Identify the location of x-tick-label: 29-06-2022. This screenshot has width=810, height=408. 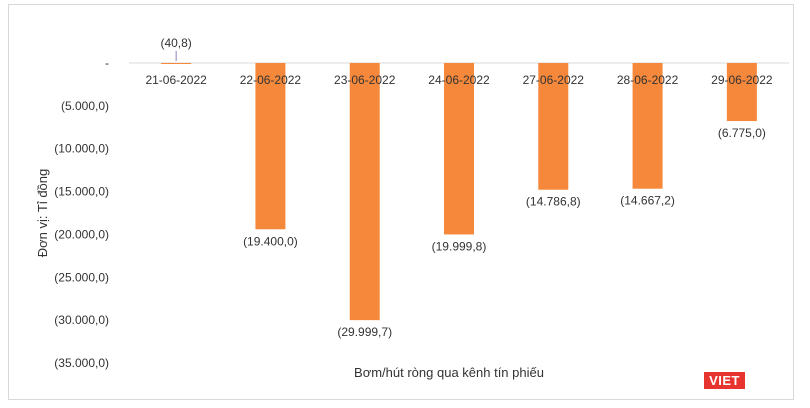
(742, 80).